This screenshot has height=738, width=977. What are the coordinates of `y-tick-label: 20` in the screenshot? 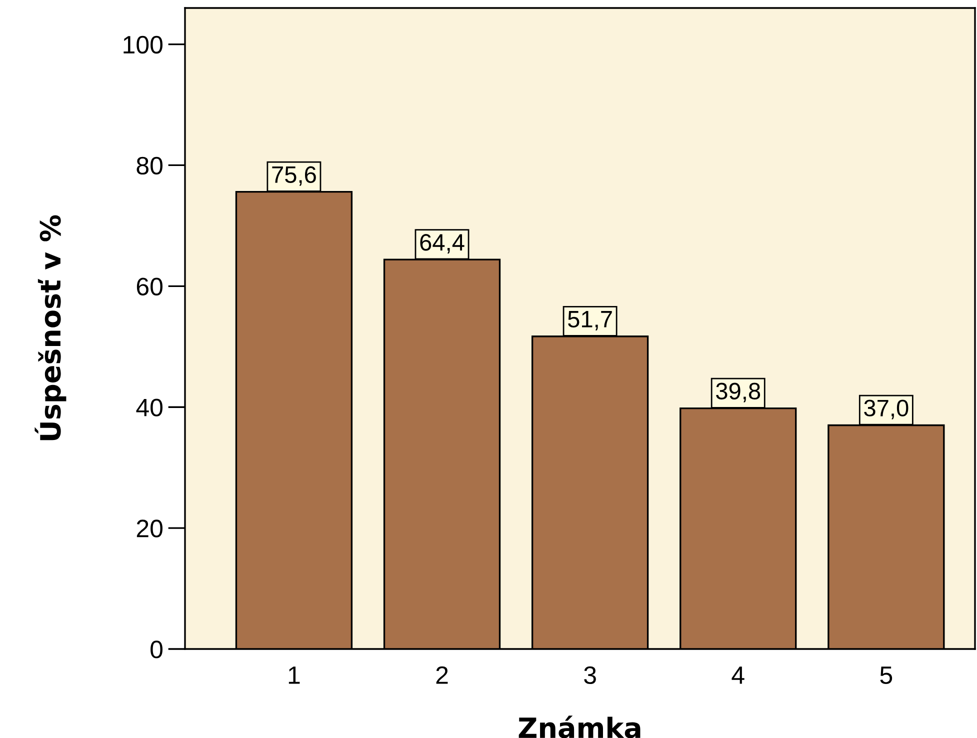 It's located at (149, 529).